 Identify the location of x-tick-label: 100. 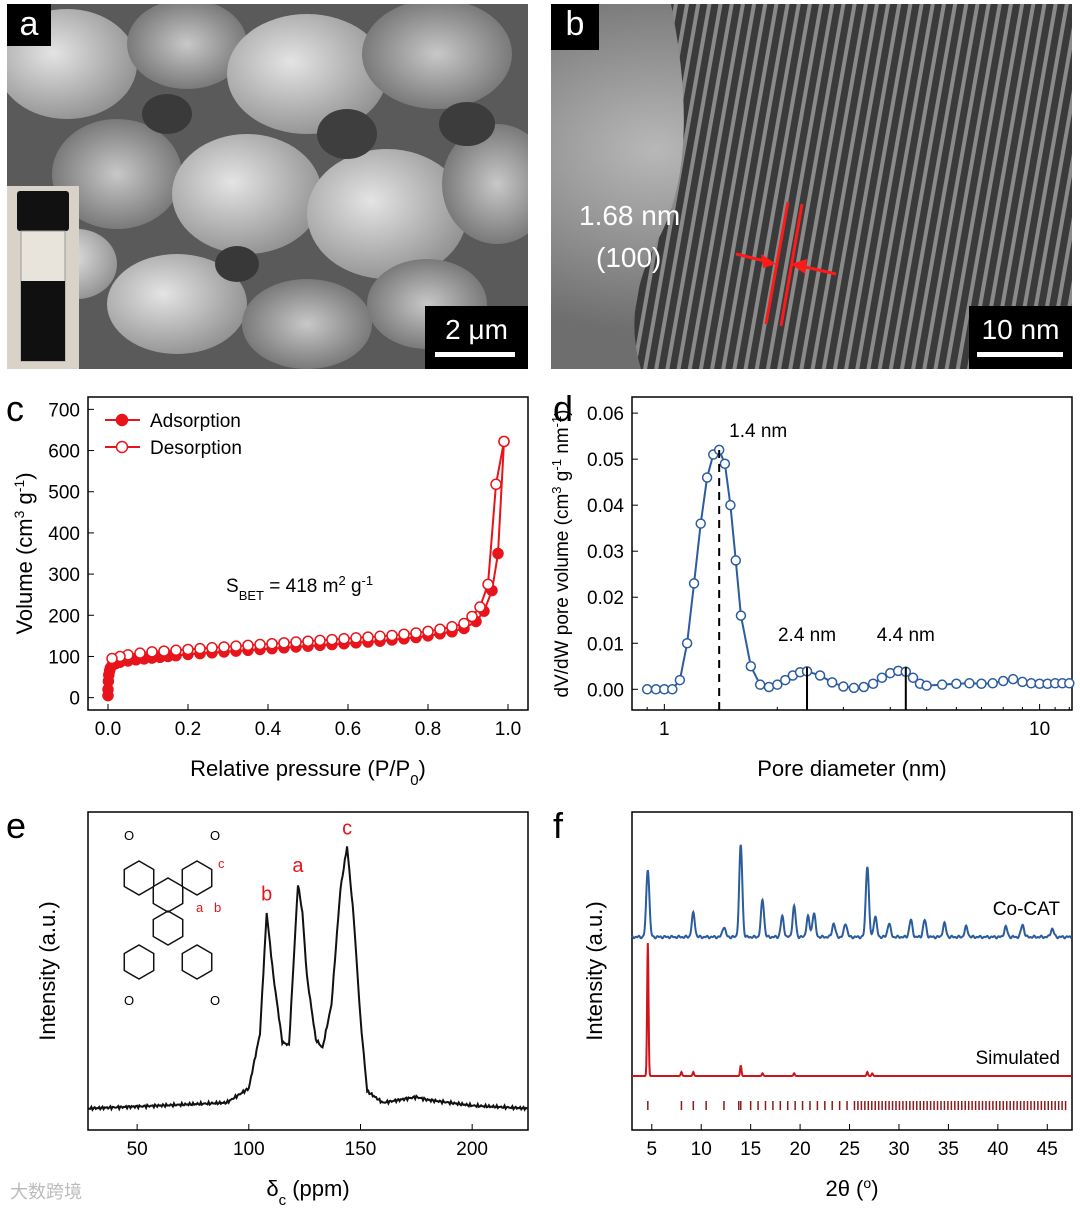
(249, 1149).